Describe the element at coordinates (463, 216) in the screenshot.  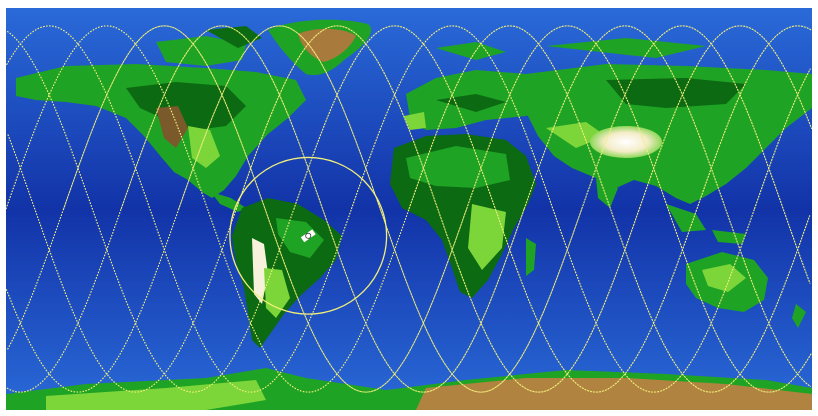
I see `africa` at that location.